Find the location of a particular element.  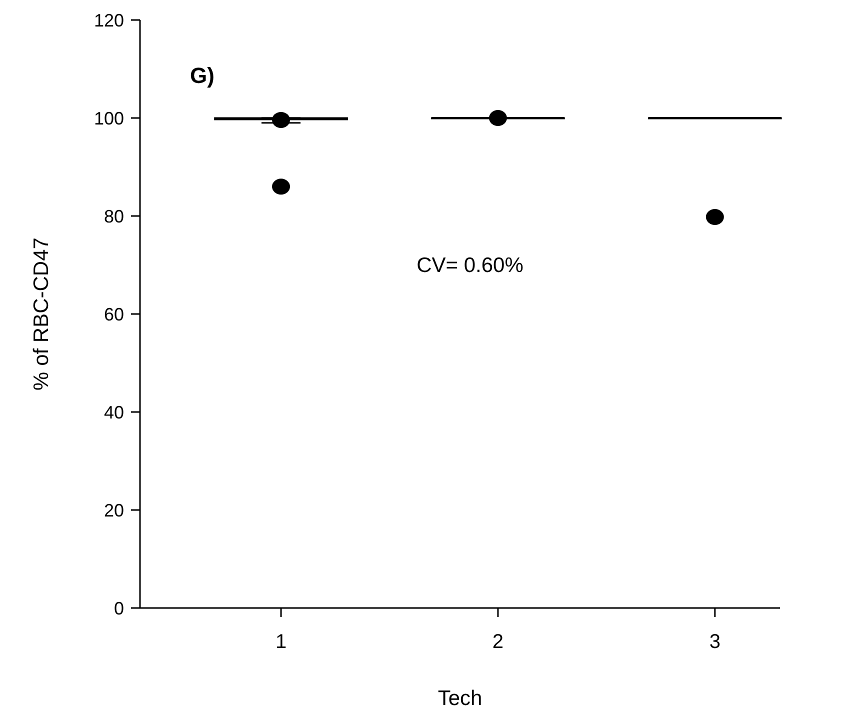

y-tick-label: 20 is located at coordinates (114, 510).